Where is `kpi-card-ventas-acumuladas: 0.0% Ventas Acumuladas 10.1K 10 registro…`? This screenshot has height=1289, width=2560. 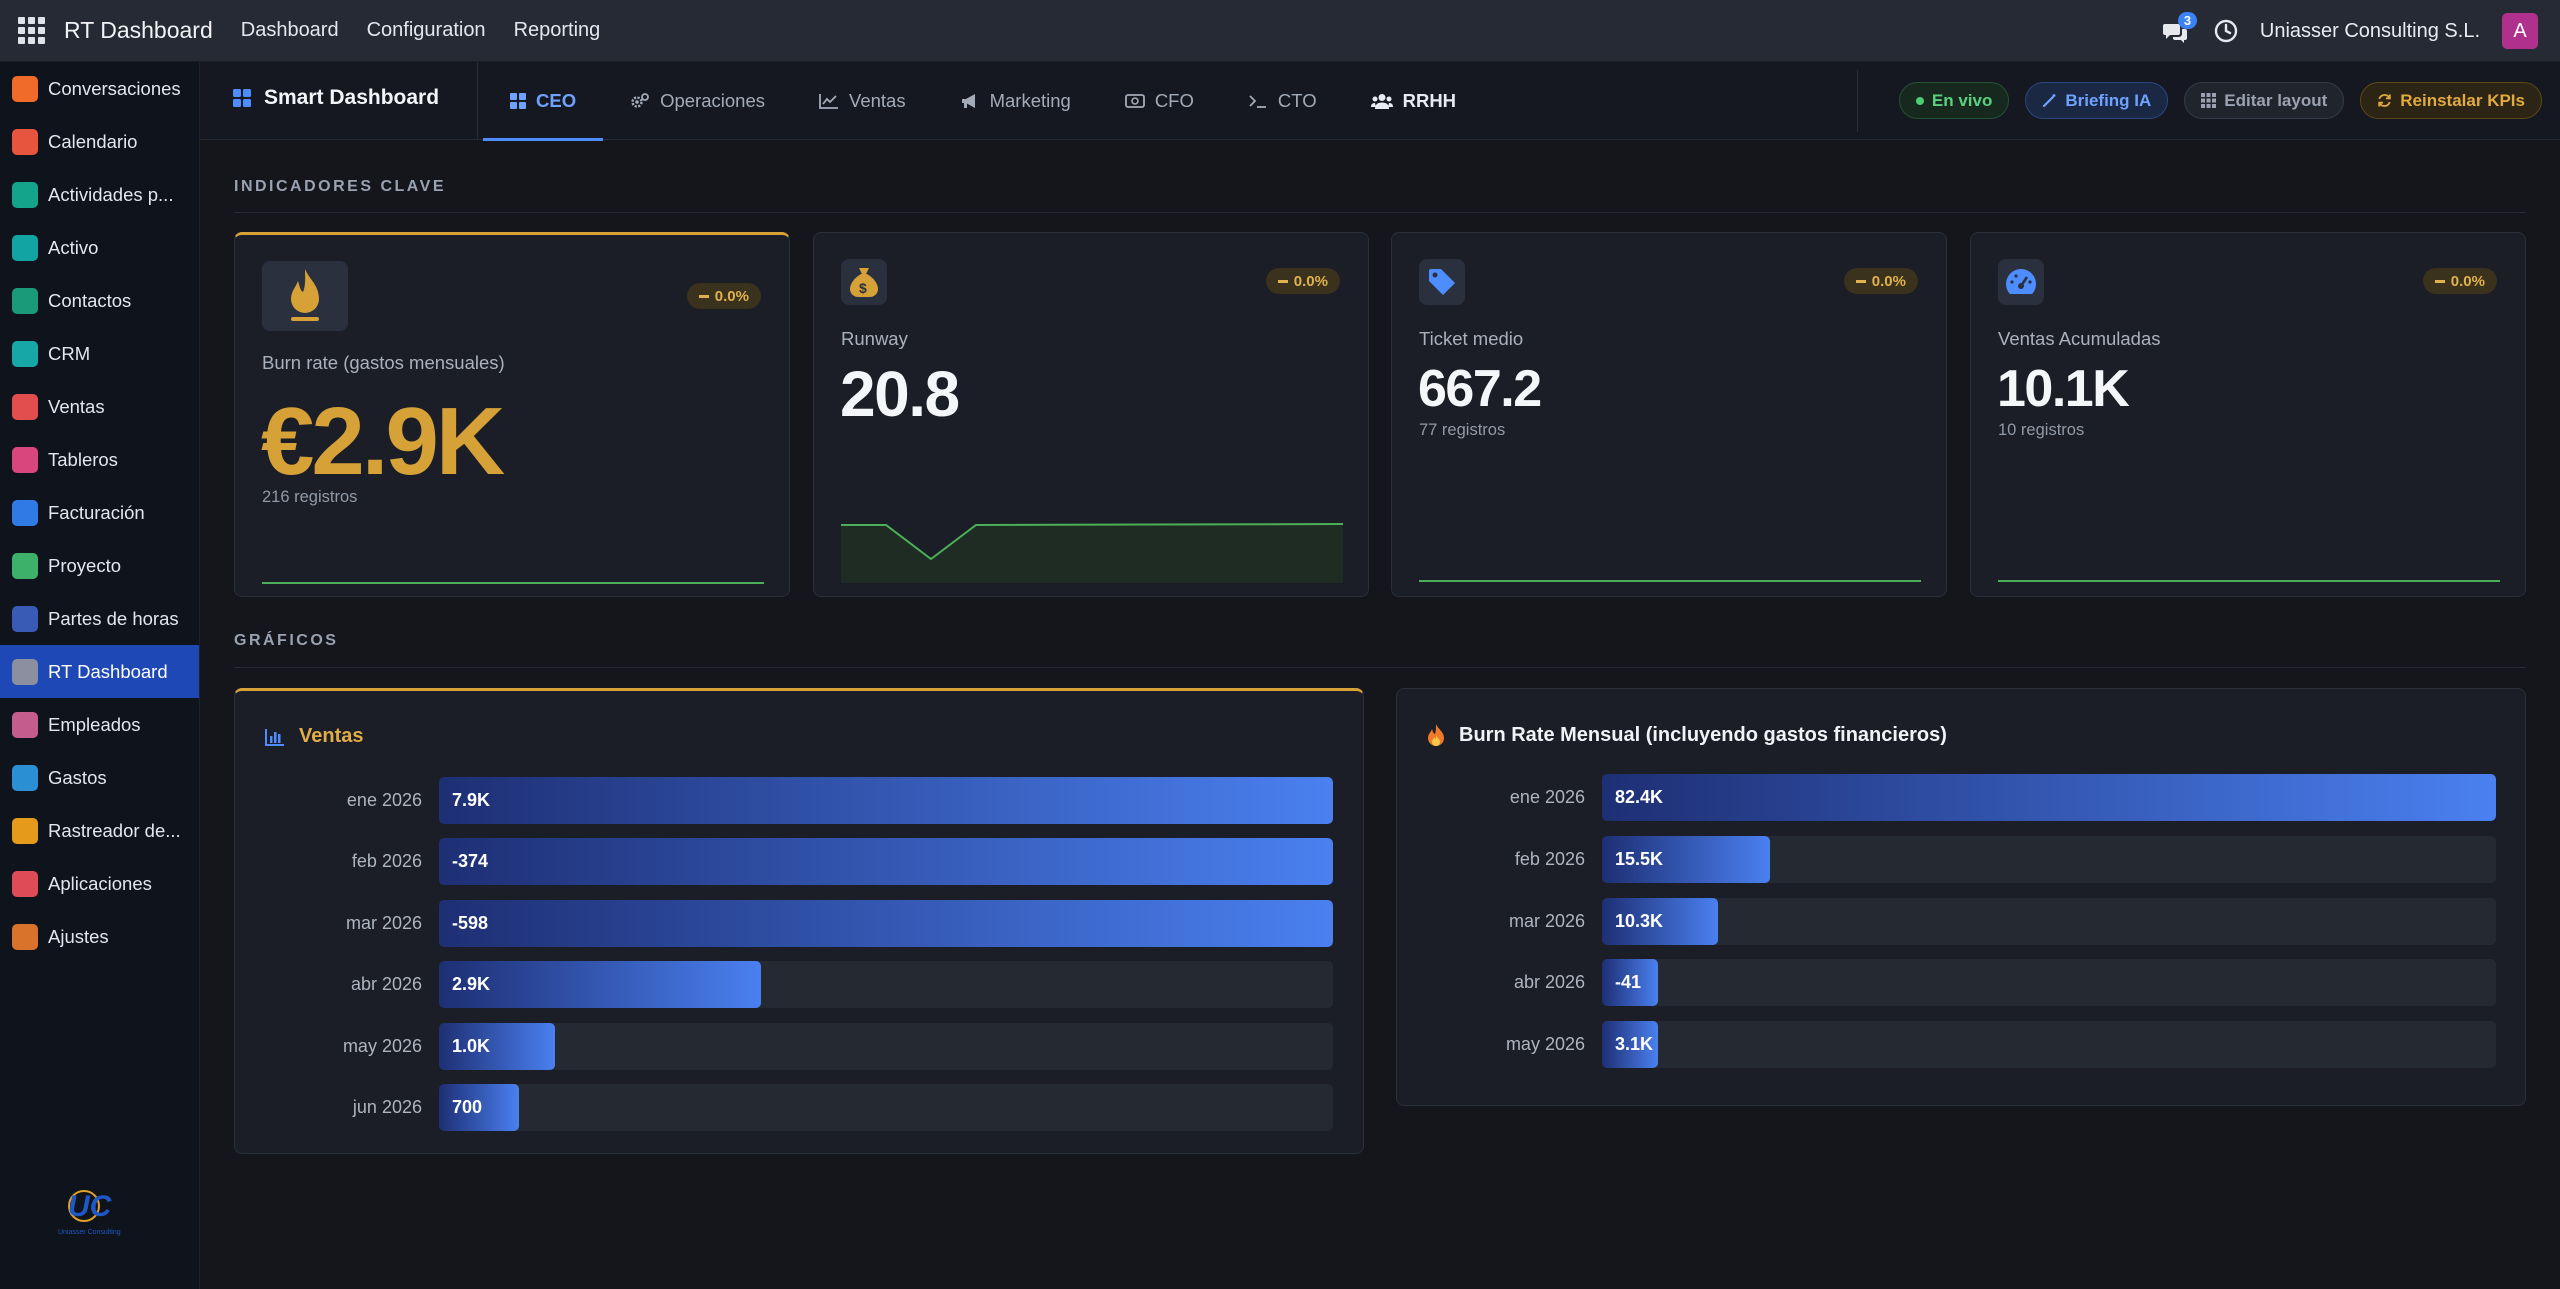 kpi-card-ventas-acumuladas: 0.0% Ventas Acumuladas 10.1K 10 registro… is located at coordinates (2248, 414).